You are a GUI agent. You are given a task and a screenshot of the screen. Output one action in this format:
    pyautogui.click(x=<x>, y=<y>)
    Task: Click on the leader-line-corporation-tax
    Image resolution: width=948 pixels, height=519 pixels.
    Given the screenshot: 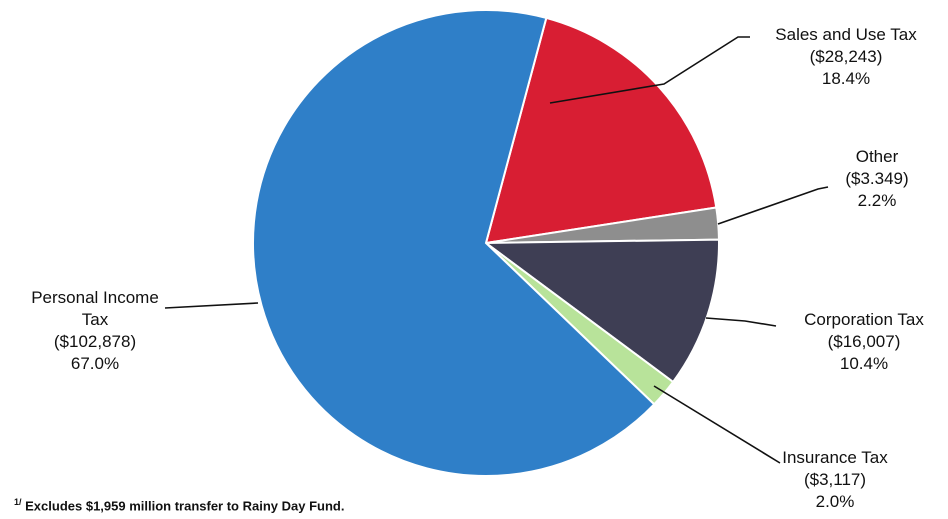 What is the action you would take?
    pyautogui.click(x=741, y=322)
    